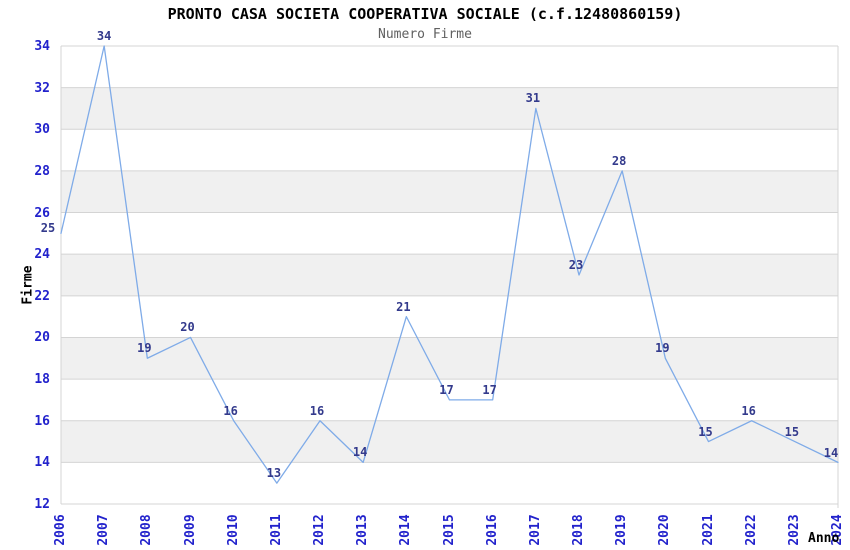  Describe the element at coordinates (578, 530) in the screenshot. I see `x-tick-label: 2018` at that location.